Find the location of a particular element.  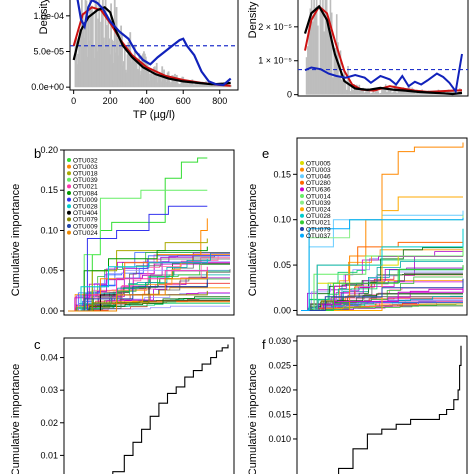

panel-f-y-tick-label: 0.025 is located at coordinates (279, 365).